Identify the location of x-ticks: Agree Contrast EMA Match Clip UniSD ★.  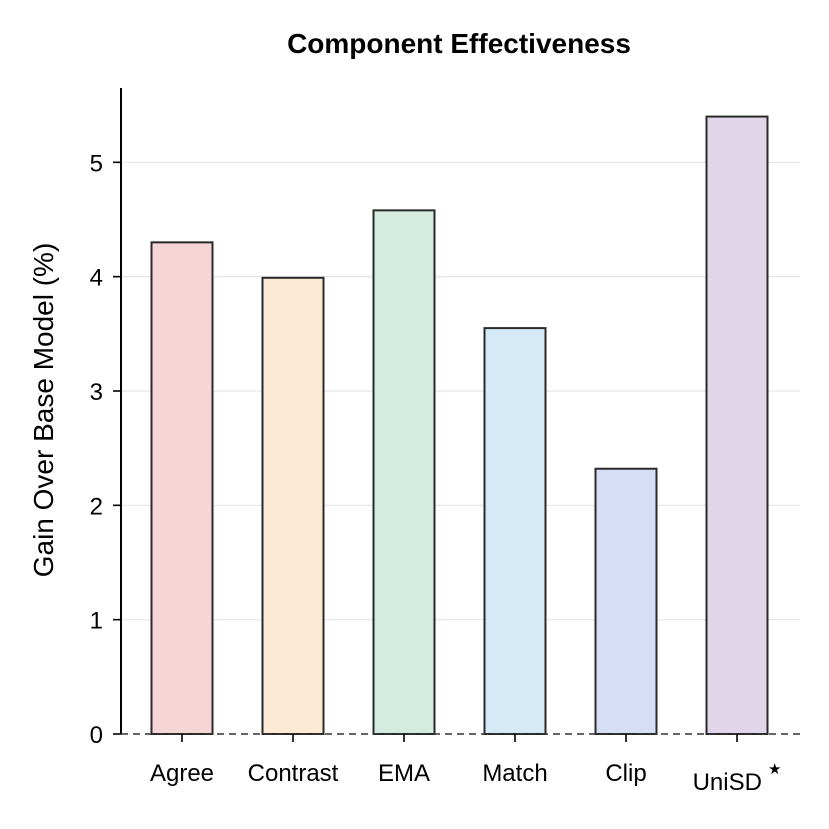
(465, 765).